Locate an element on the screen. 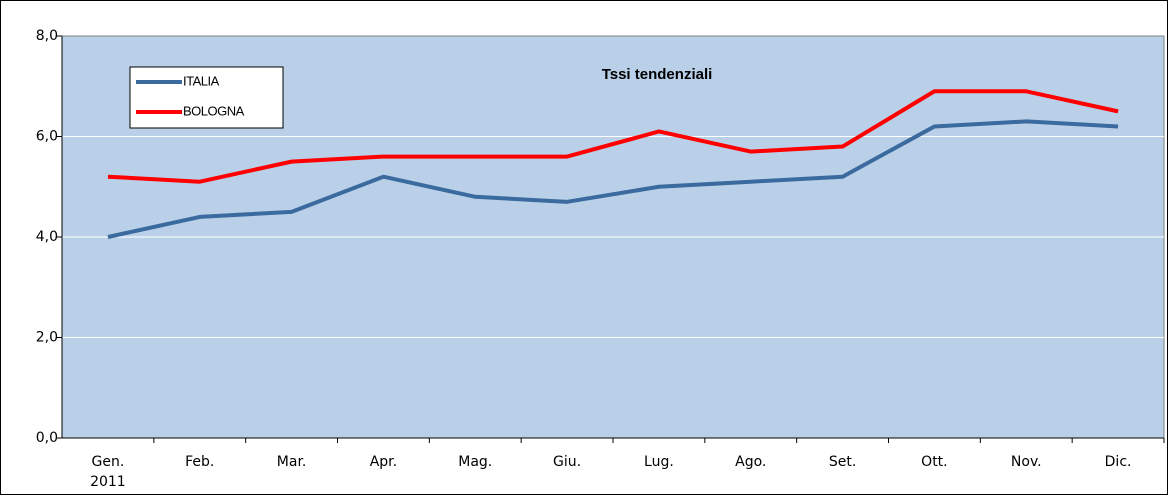  x-tick-label: Dic. is located at coordinates (1118, 462).